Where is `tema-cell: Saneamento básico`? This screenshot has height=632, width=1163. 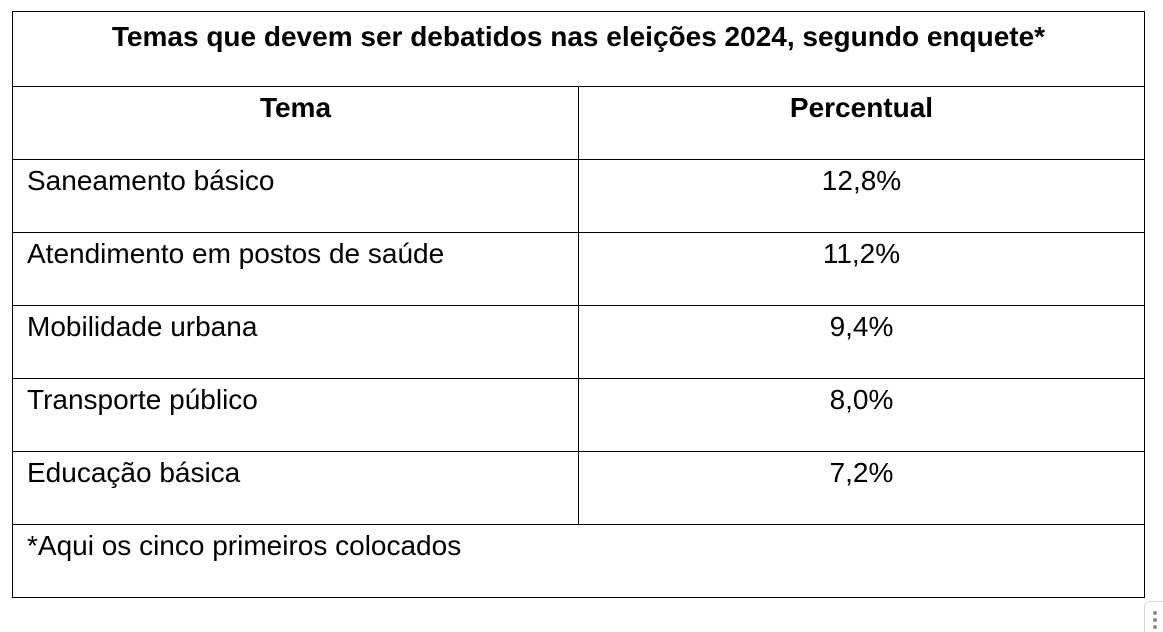 tema-cell: Saneamento básico is located at coordinates (295, 196).